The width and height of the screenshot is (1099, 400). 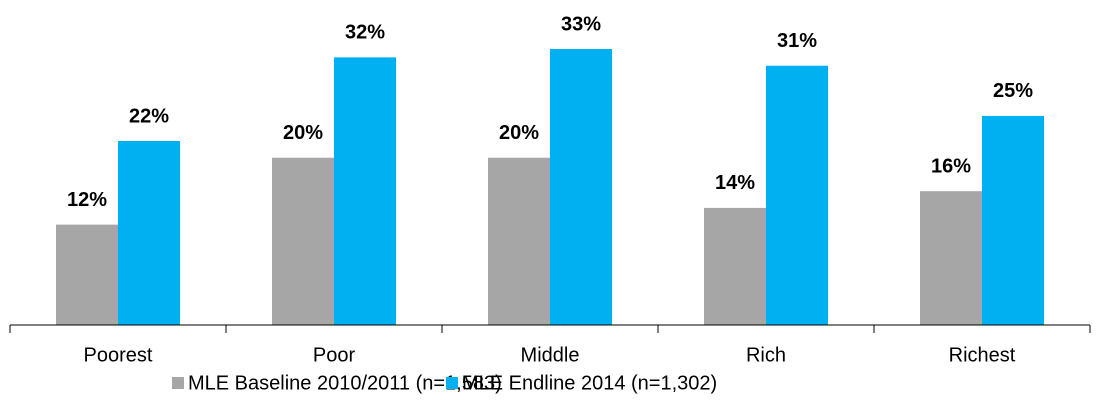 What do you see at coordinates (1013, 91) in the screenshot?
I see `value-label: 25%` at bounding box center [1013, 91].